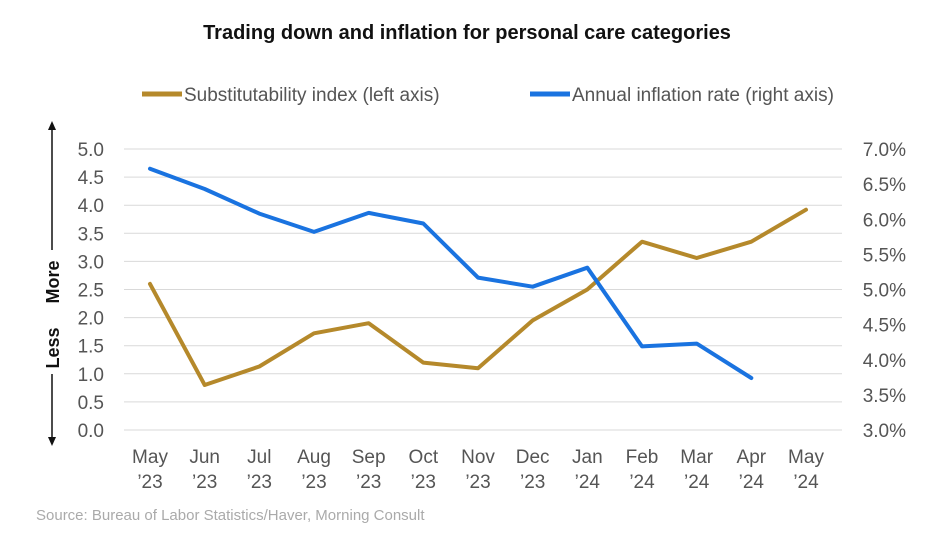  Describe the element at coordinates (52, 441) in the screenshot. I see `arrow-down-icon` at that location.